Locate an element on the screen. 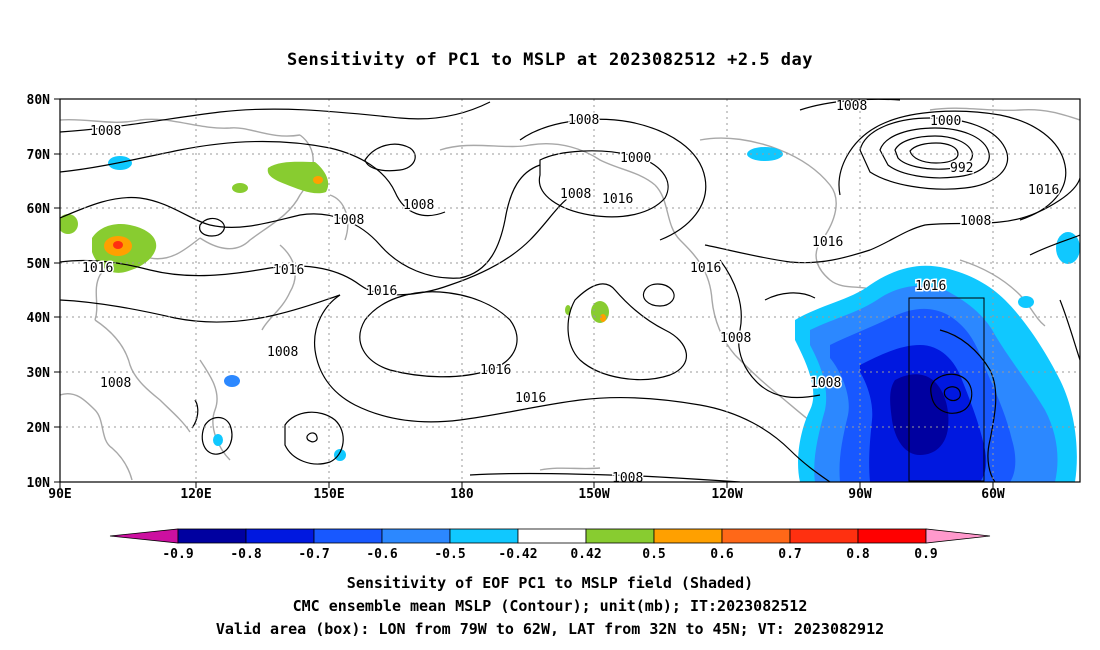 Image resolution: width=1100 pixels, height=650 pixels. lat-tick-labels: 80N 70N 60N 50N 40N 30N 20N 10N is located at coordinates (39, 292).